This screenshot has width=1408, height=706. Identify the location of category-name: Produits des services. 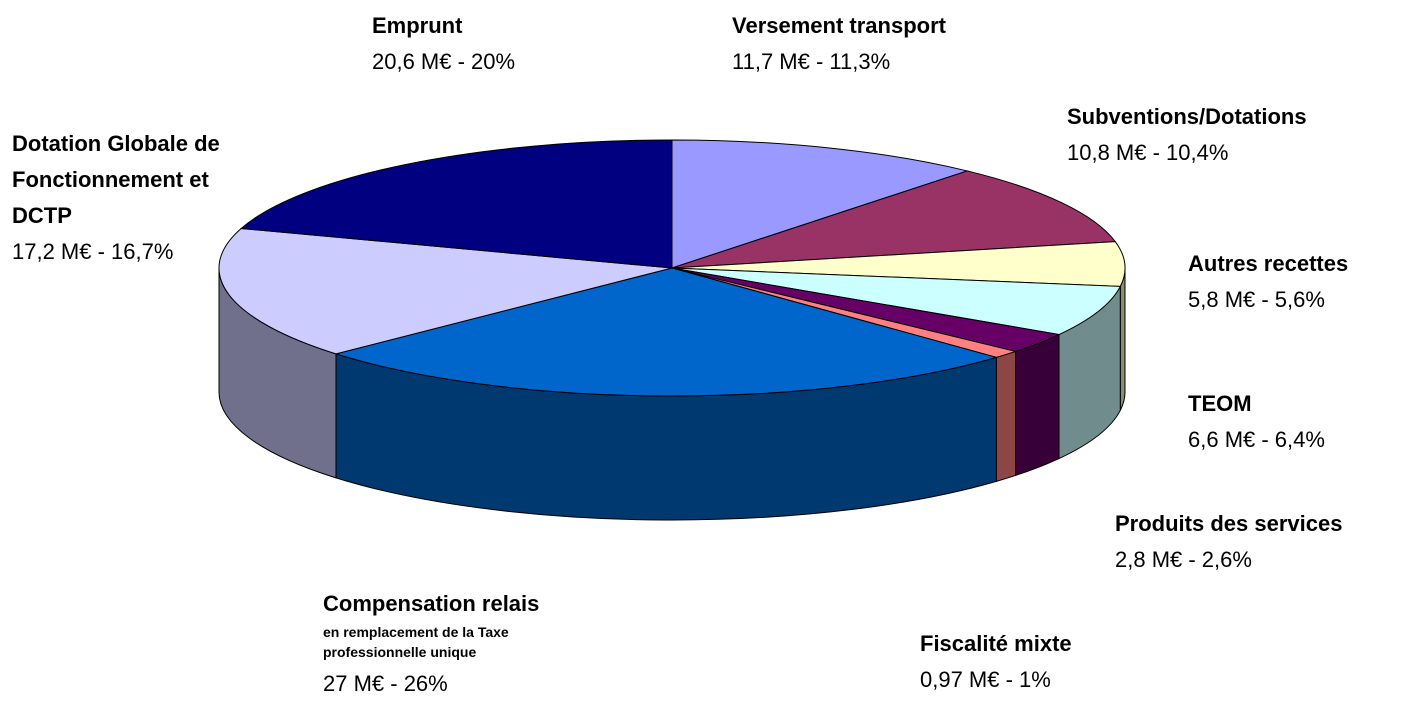
(1229, 523).